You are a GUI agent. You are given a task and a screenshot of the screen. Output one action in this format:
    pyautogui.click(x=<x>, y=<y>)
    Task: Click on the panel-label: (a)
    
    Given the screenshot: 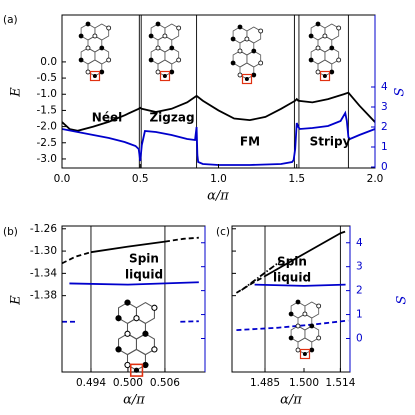 What is the action you would take?
    pyautogui.click(x=10, y=20)
    